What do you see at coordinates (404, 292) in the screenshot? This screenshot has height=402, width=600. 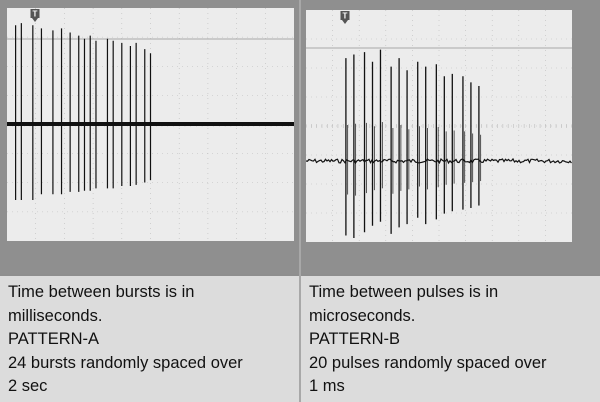 I see `caption-line: Time between pulses is in` at bounding box center [404, 292].